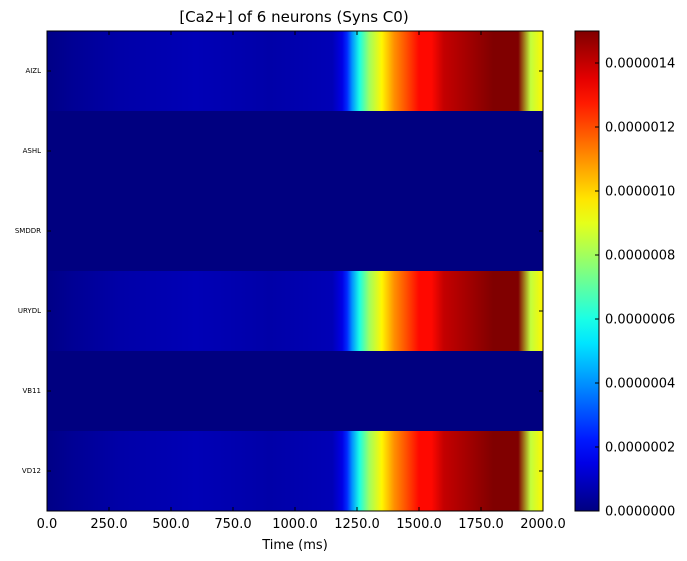 This screenshot has height=561, width=687. Describe the element at coordinates (419, 524) in the screenshot. I see `x-tick-label: 1500.0` at that location.